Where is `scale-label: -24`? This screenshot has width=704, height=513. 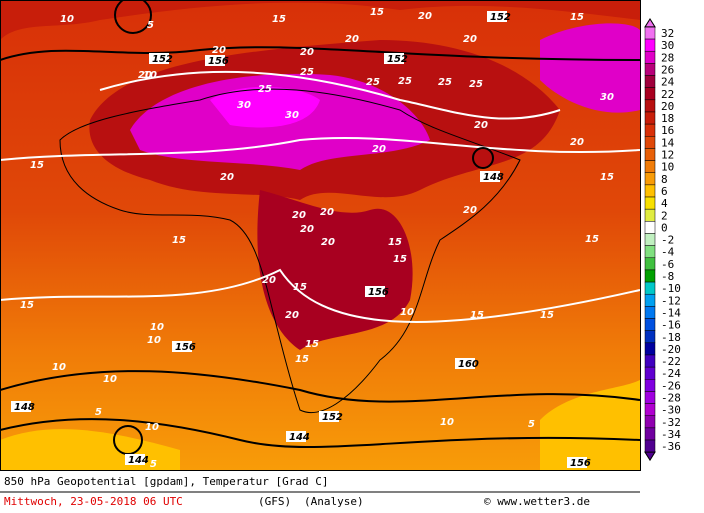 scale-label: -24 is located at coordinates (671, 373).